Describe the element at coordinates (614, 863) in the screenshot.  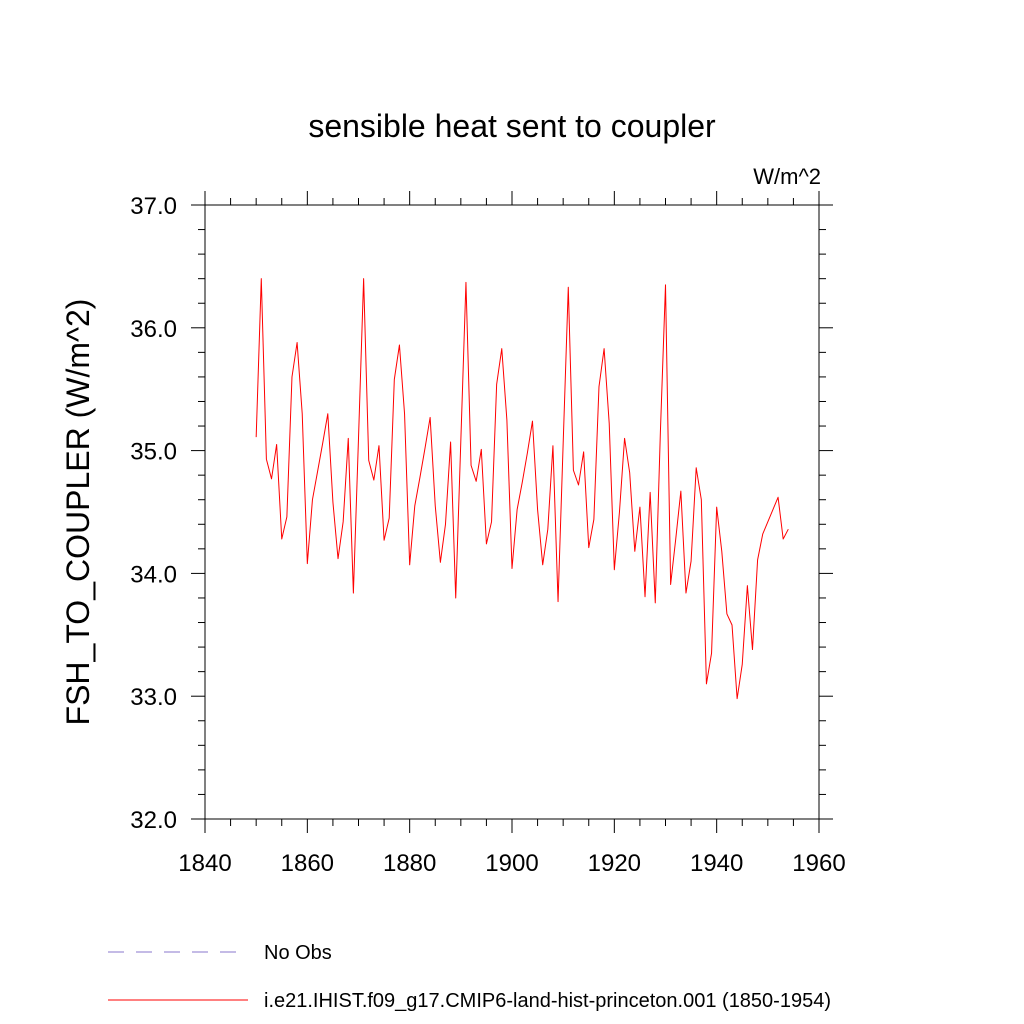
I see `x-tick-label: 1920` at that location.